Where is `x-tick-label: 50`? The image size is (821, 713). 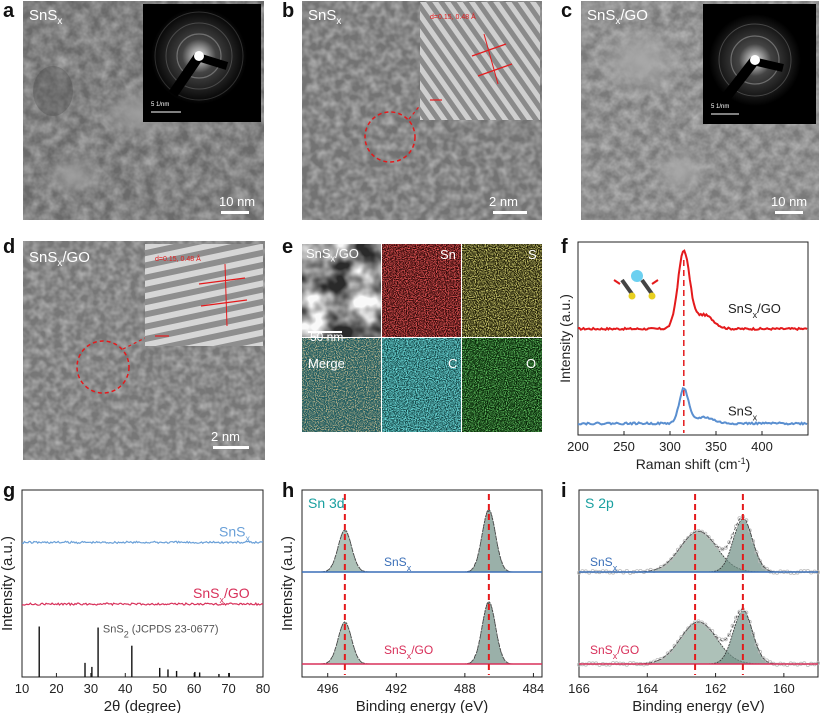 x-tick-label: 50 is located at coordinates (159, 688).